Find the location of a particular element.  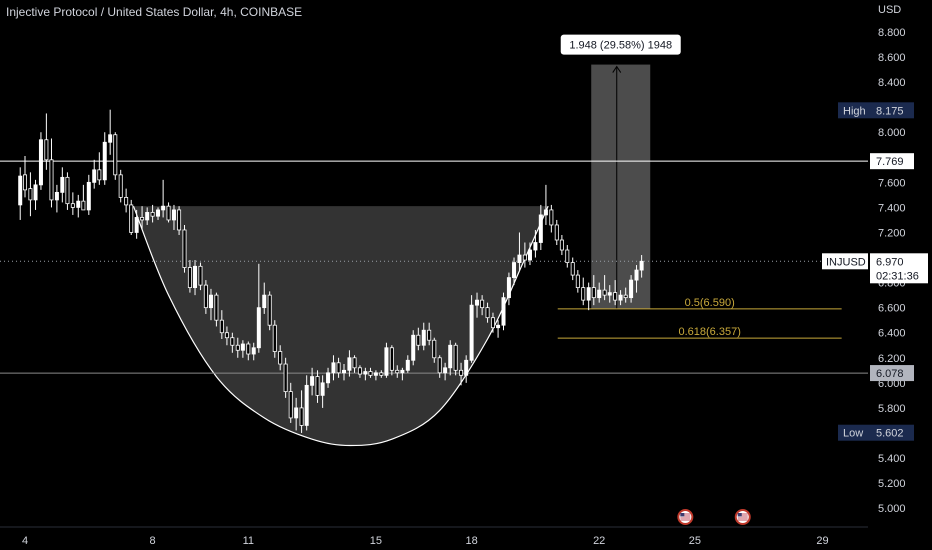

high-value: 8.175 is located at coordinates (890, 111).